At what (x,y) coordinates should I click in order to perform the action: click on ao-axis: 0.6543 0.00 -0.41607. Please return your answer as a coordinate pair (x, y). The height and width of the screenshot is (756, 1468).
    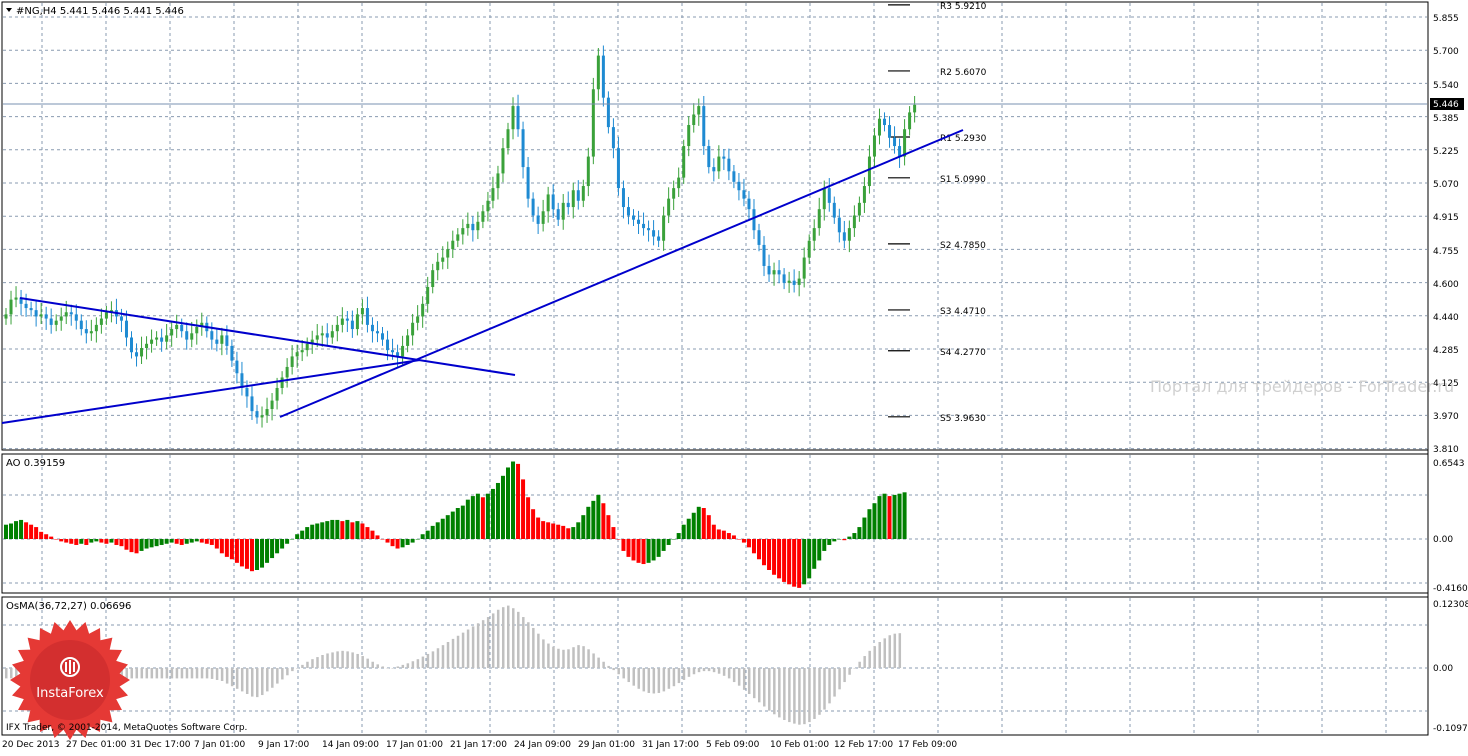
    Looking at the image, I should click on (1450, 526).